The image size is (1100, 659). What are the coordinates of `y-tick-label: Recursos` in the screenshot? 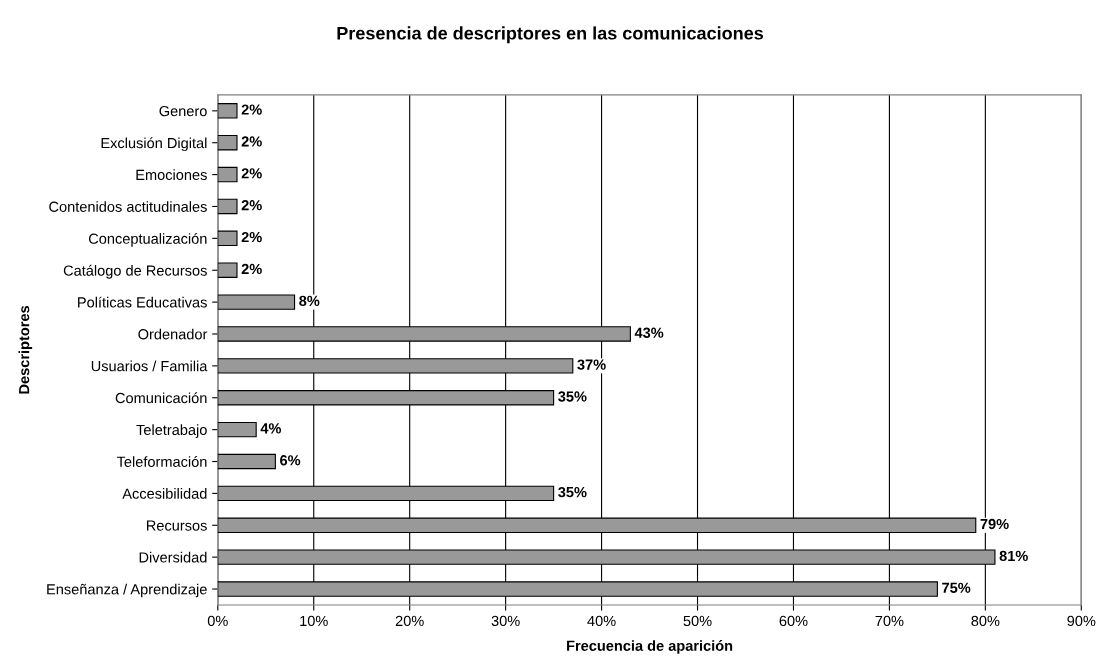 It's located at (176, 525).